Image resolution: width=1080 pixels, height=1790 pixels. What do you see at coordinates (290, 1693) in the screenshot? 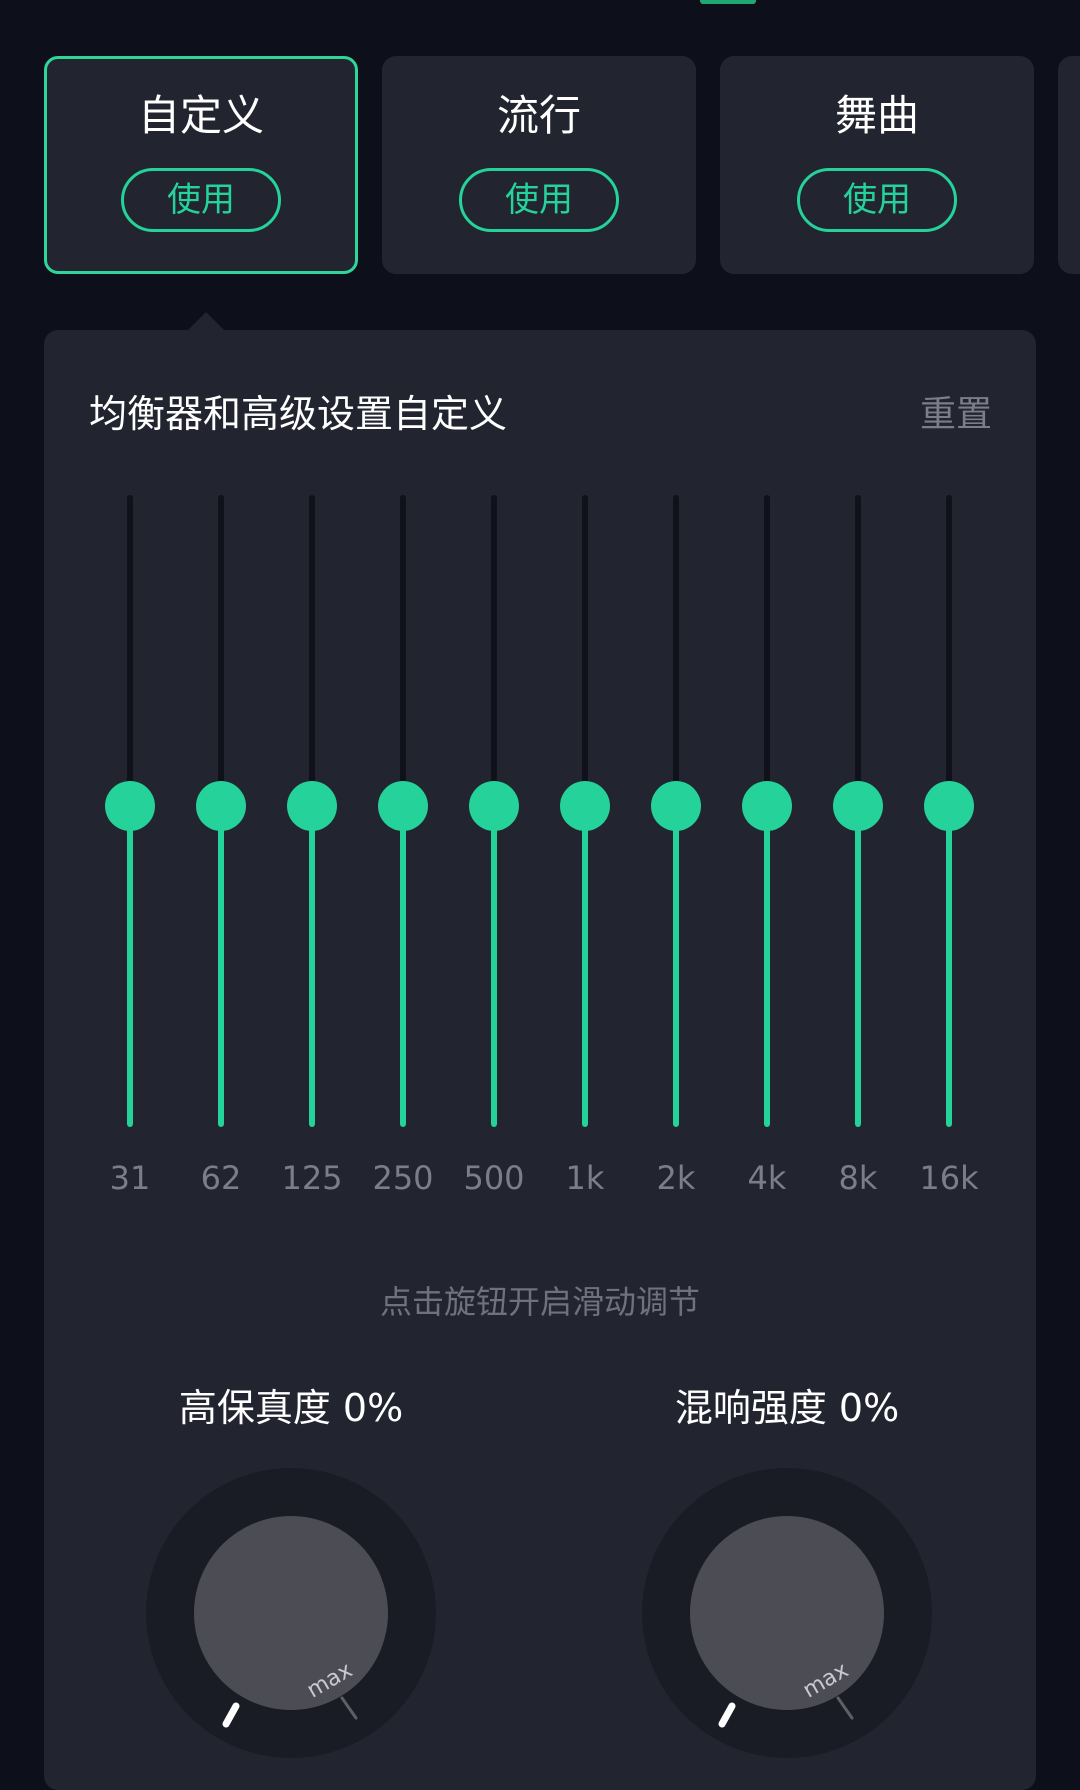
I see `fidelity-knob-marks: max` at bounding box center [290, 1693].